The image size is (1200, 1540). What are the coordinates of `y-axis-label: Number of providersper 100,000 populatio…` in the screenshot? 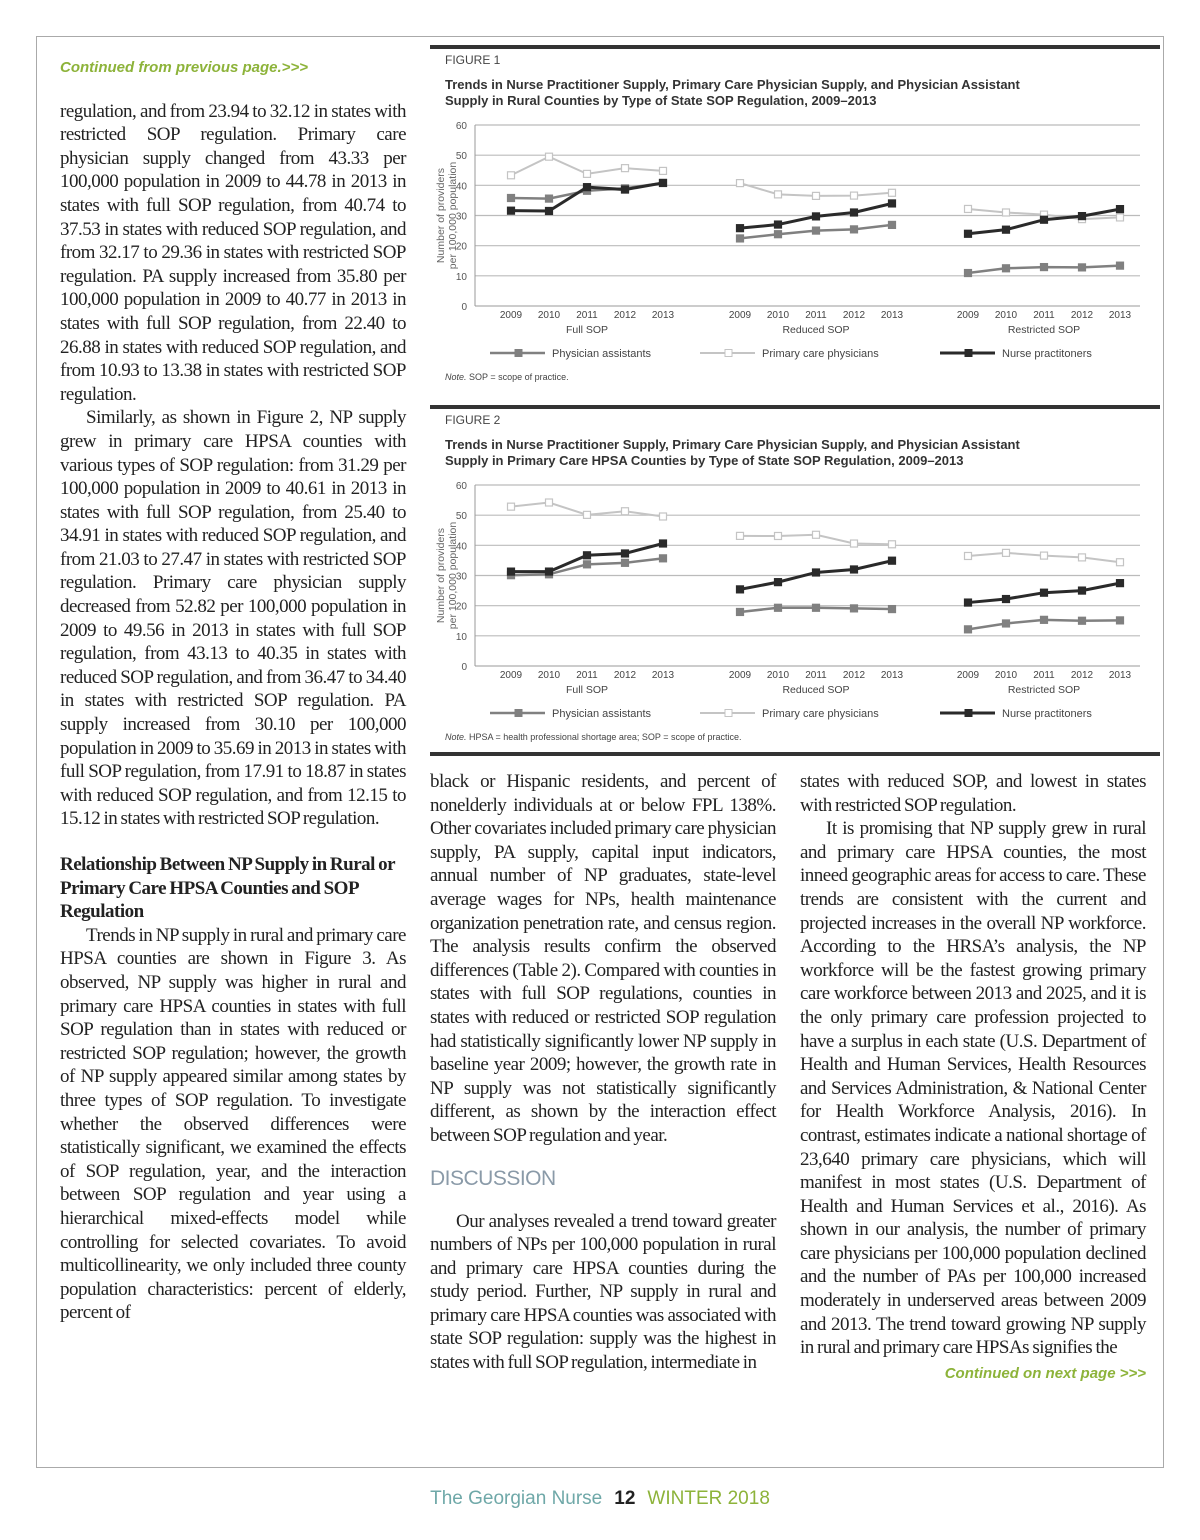 It's located at (447, 576).